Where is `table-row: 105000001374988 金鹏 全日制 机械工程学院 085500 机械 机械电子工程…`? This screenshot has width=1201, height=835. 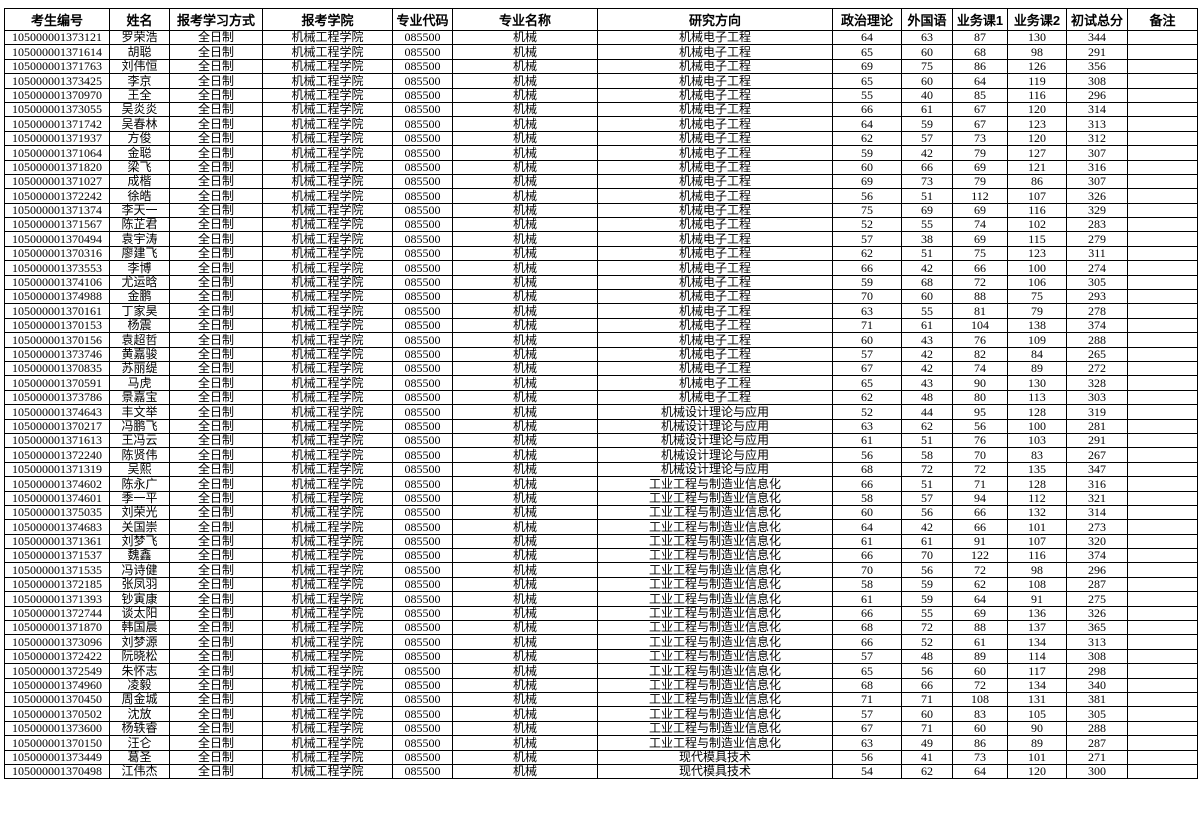
table-row: 105000001374988 金鹏 全日制 机械工程学院 085500 机械 机械电子工程… is located at coordinates (601, 297).